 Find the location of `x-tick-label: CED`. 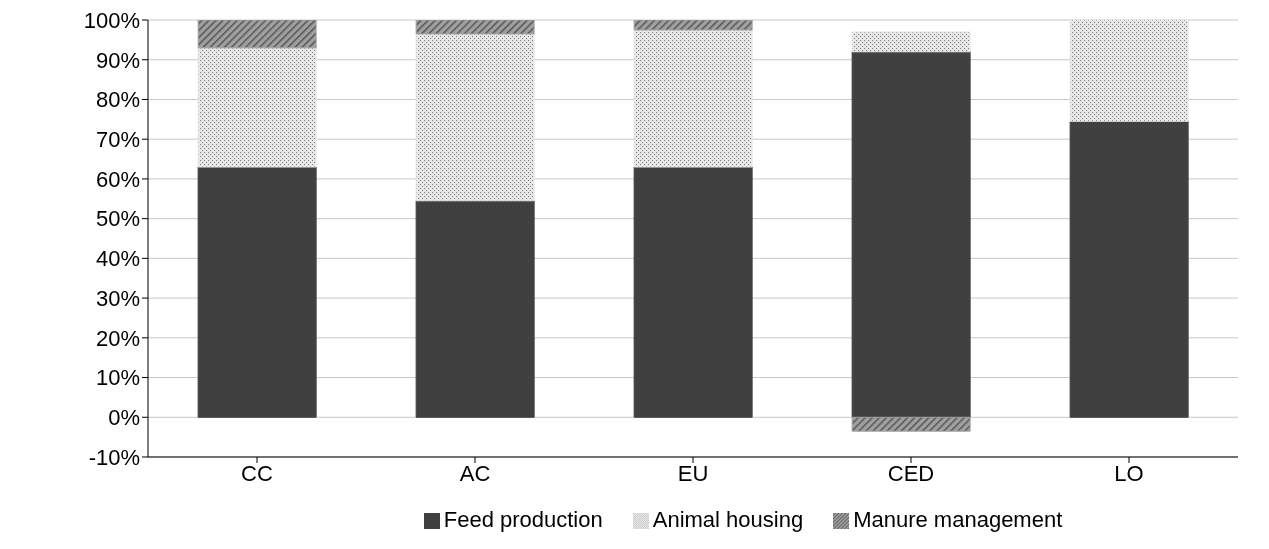

x-tick-label: CED is located at coordinates (911, 473).